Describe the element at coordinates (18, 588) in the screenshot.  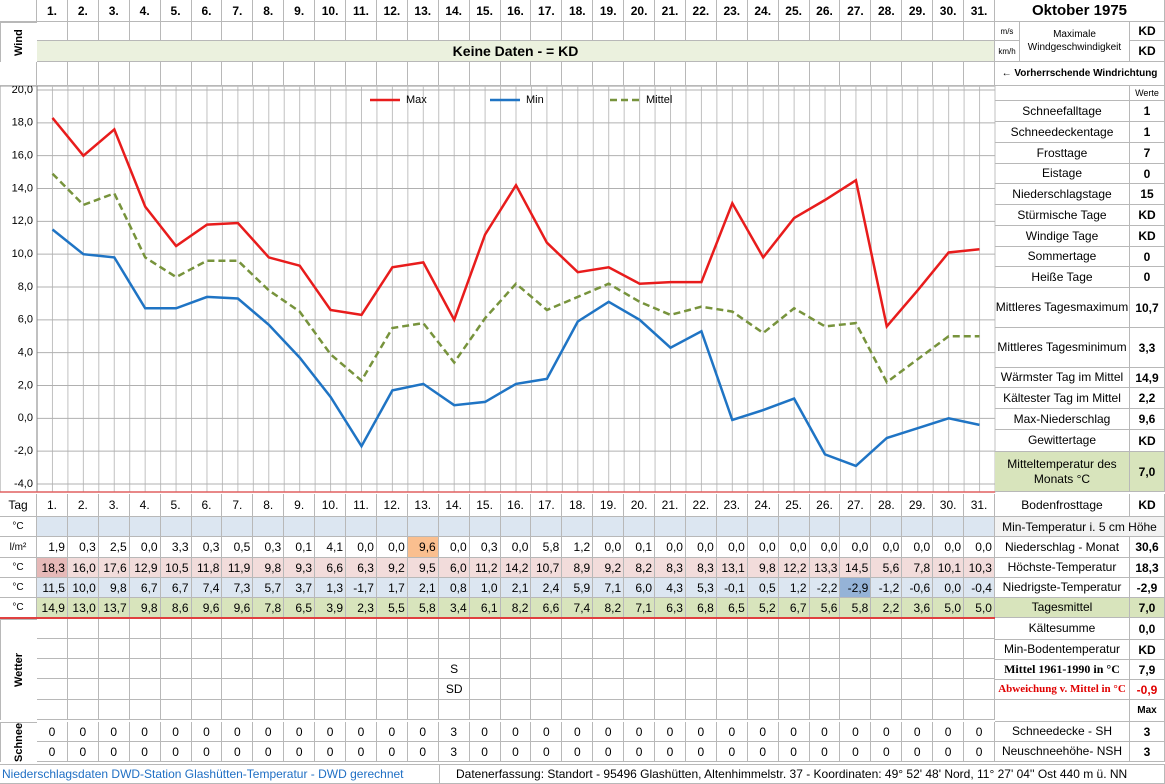
I see `row-unit: °C` at that location.